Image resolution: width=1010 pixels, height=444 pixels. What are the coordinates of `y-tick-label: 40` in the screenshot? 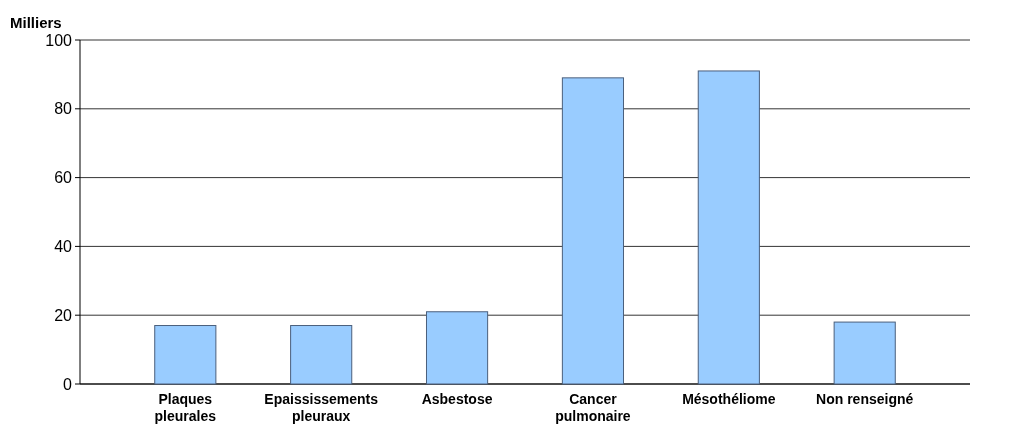 It's located at (63, 246).